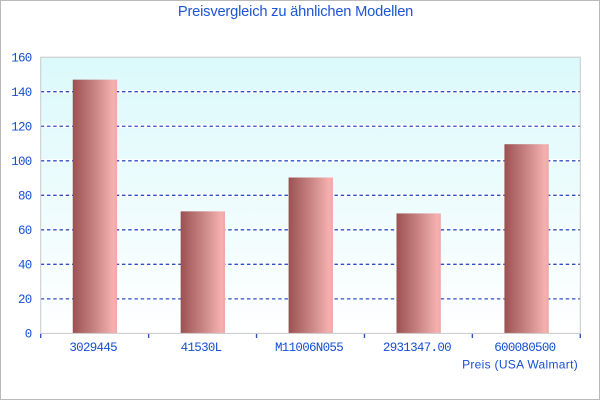  What do you see at coordinates (21, 162) in the screenshot?
I see `svg-text: 100` at bounding box center [21, 162].